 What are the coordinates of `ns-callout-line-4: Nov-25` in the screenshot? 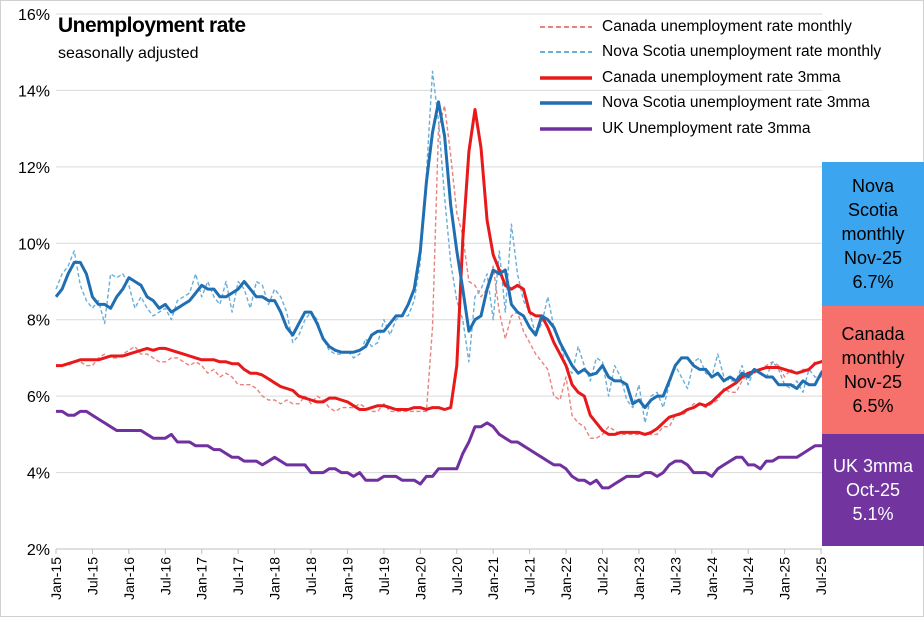 It's located at (873, 258).